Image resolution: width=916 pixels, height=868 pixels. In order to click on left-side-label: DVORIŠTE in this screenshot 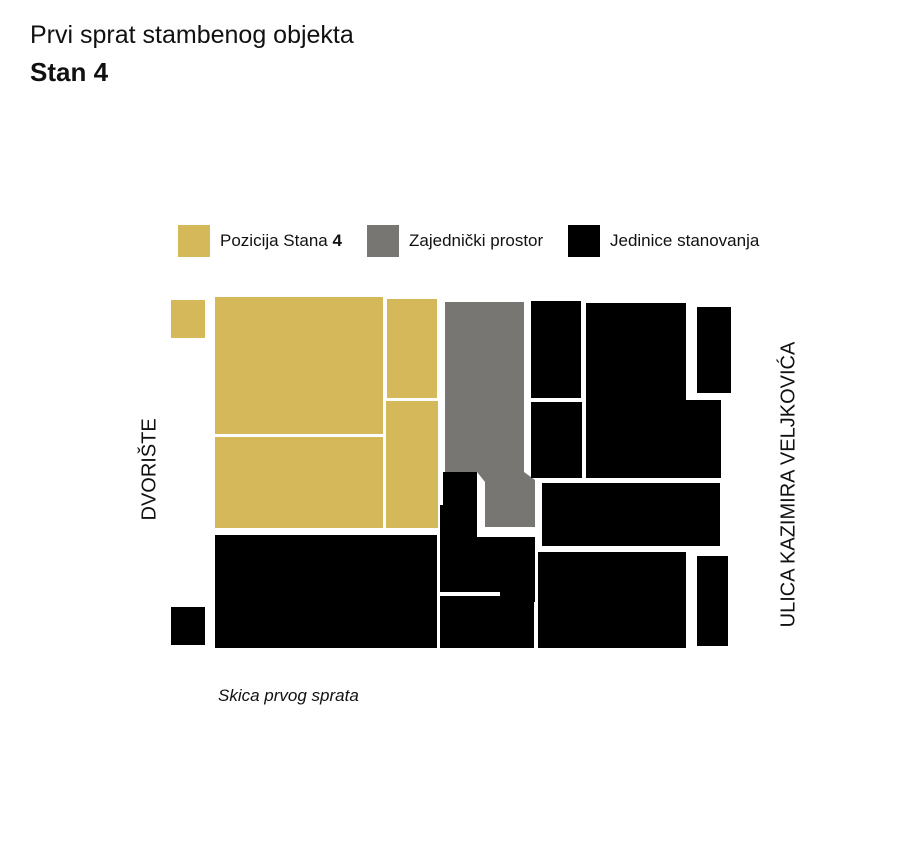, I will do `click(149, 469)`.